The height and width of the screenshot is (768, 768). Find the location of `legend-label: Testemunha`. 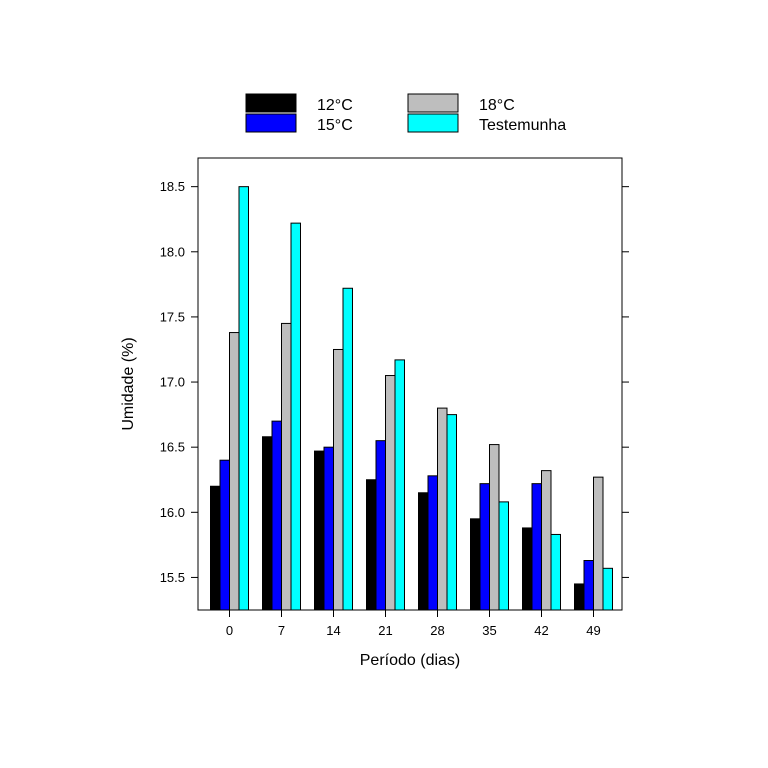

legend-label: Testemunha is located at coordinates (522, 125).